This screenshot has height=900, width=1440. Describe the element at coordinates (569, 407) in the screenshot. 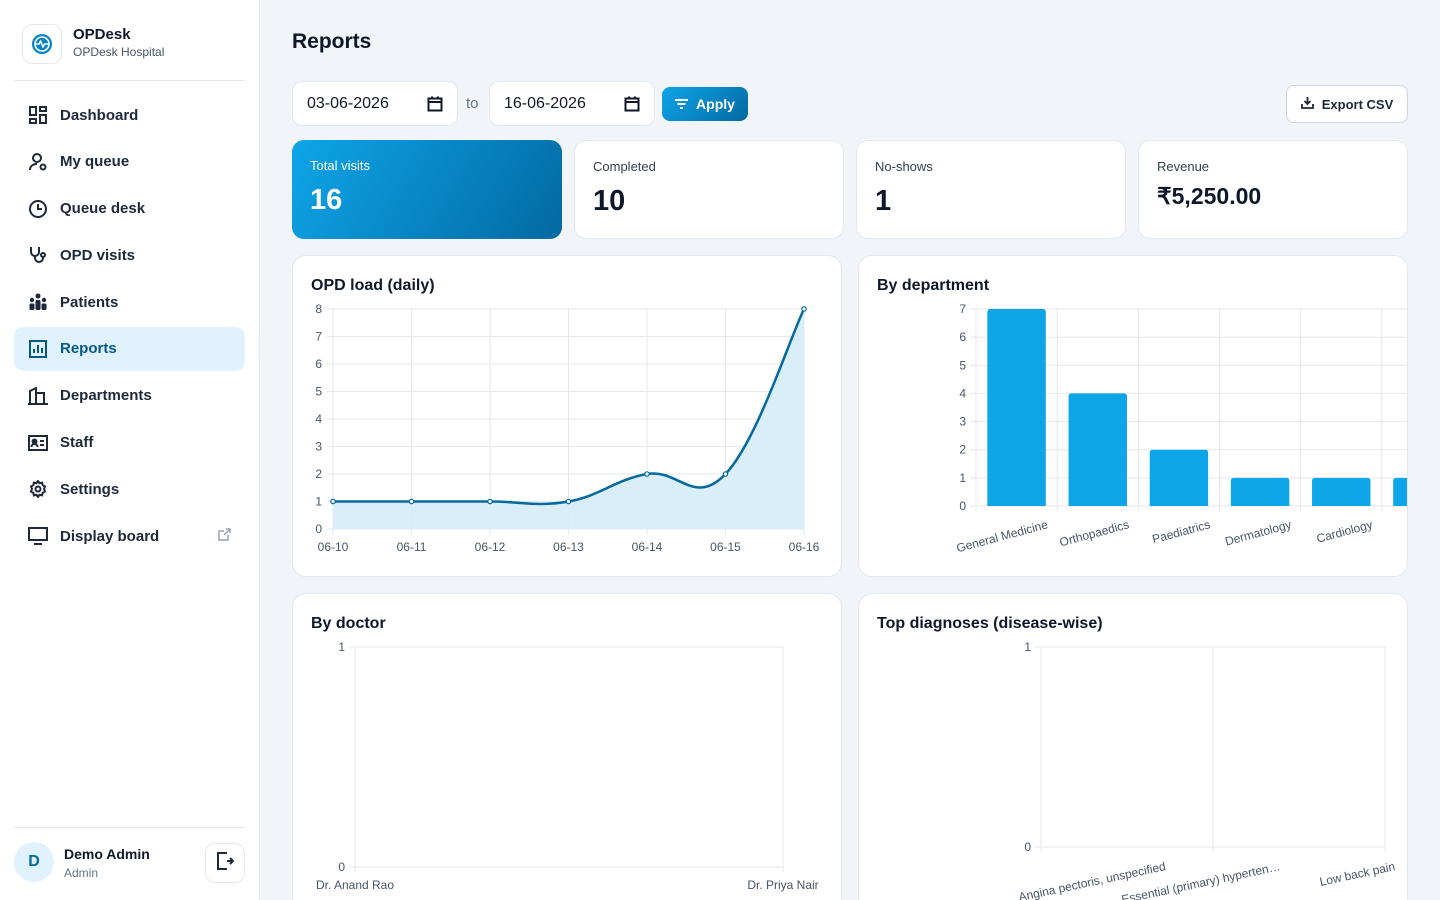

I see `series-line` at that location.